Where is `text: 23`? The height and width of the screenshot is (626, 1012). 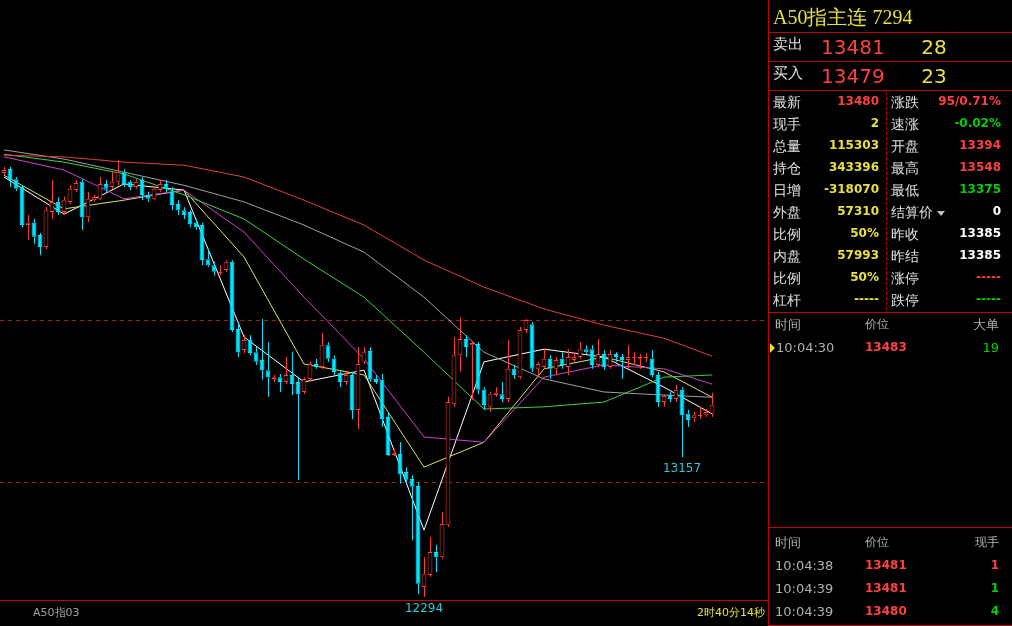 text: 23 is located at coordinates (934, 76).